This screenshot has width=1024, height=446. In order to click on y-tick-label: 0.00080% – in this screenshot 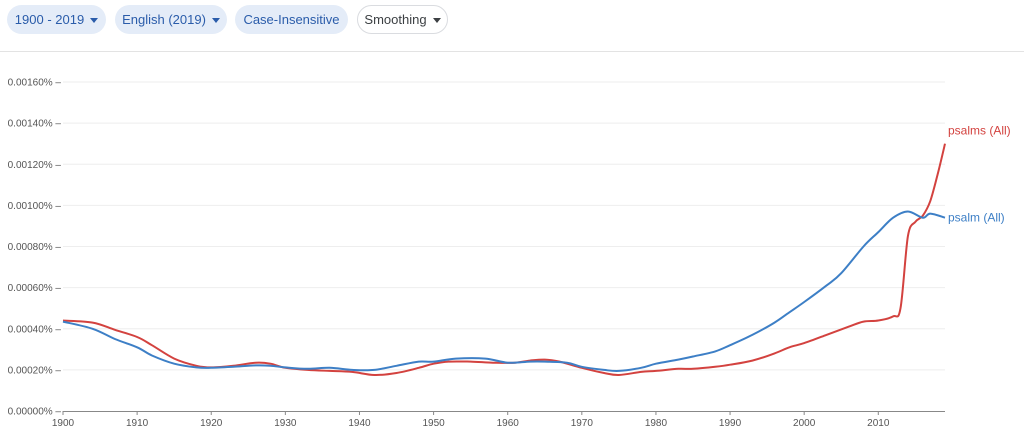, I will do `click(35, 247)`.